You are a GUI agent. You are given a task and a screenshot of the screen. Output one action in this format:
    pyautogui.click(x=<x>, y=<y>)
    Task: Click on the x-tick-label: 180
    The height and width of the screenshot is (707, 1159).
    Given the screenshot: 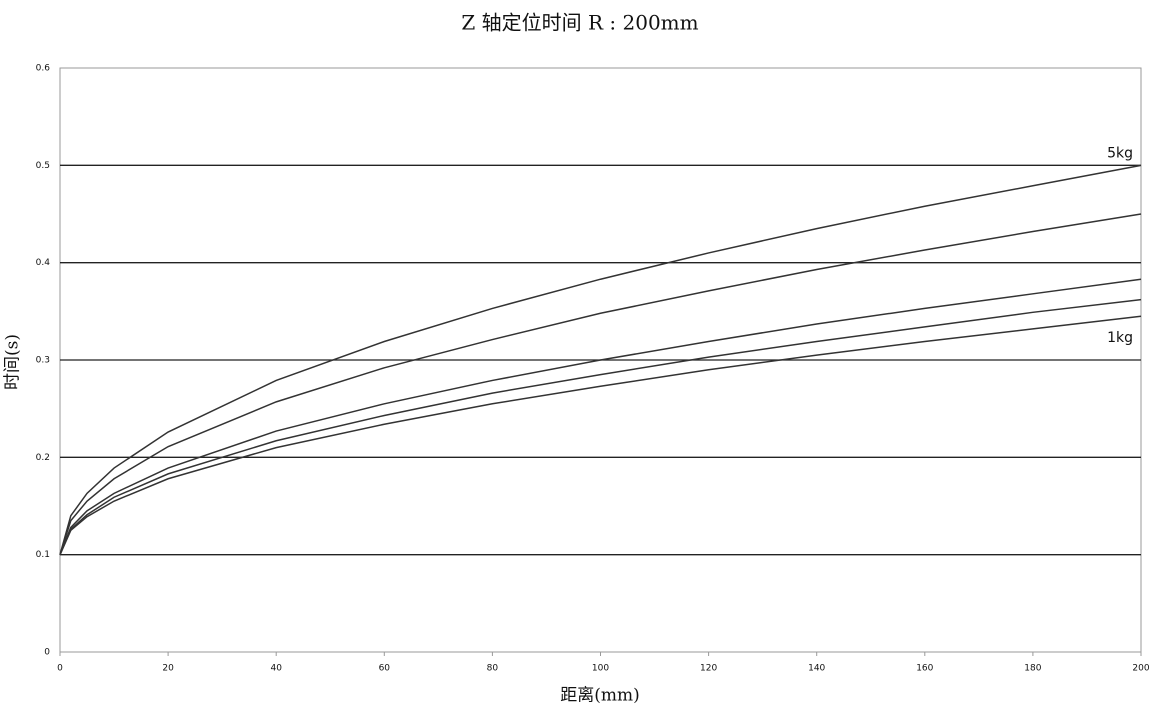 What is the action you would take?
    pyautogui.click(x=1032, y=669)
    